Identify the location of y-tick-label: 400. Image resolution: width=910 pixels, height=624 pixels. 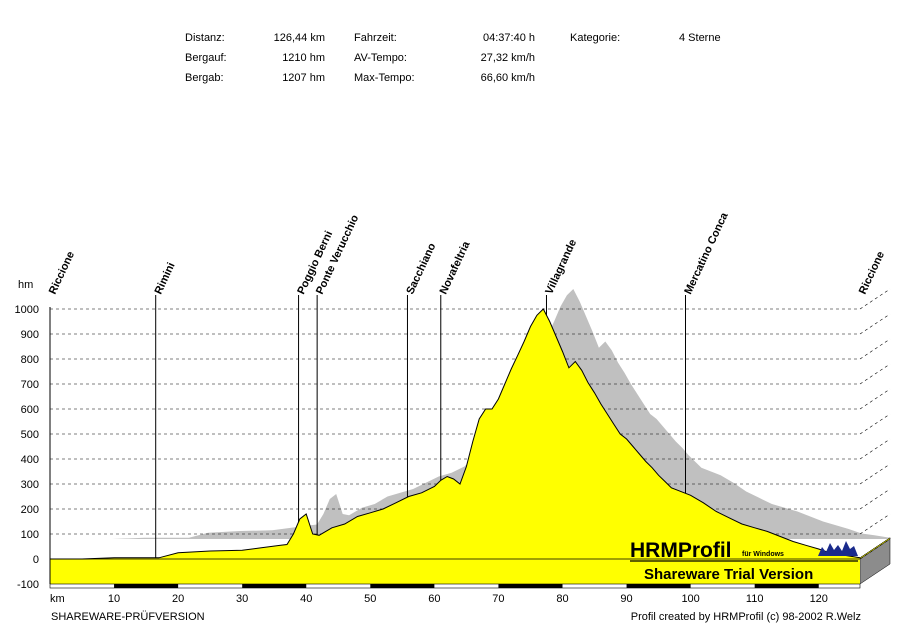
(30, 460).